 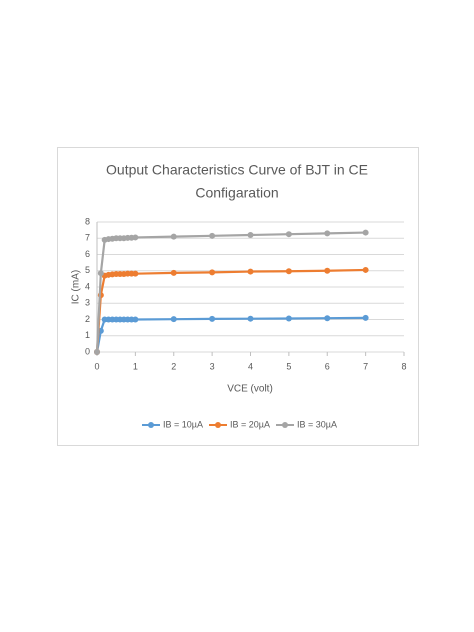 What do you see at coordinates (173, 366) in the screenshot?
I see `x-tick-label: 2` at bounding box center [173, 366].